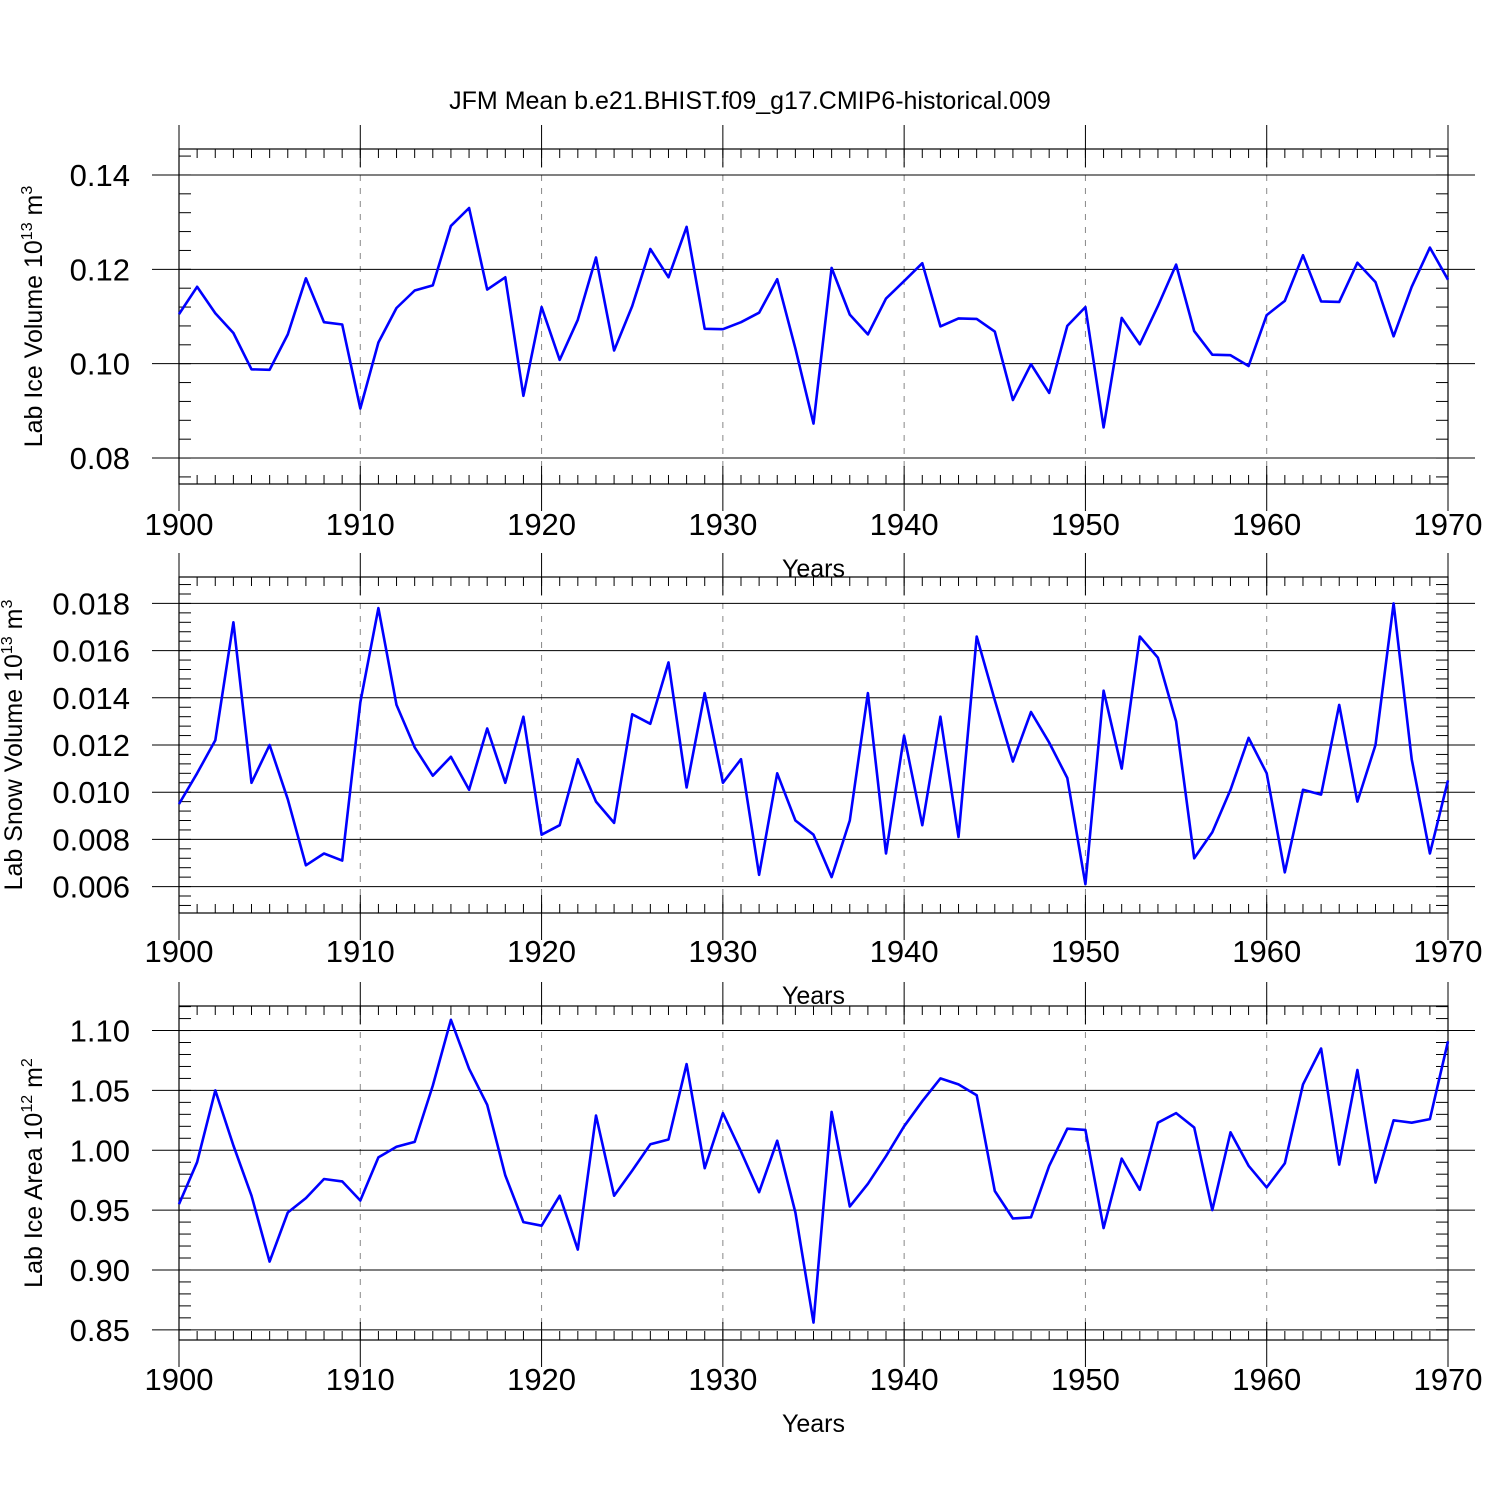 Image resolution: width=1500 pixels, height=1500 pixels. What do you see at coordinates (100, 1090) in the screenshot?
I see `y-tick-label: 1.05` at bounding box center [100, 1090].